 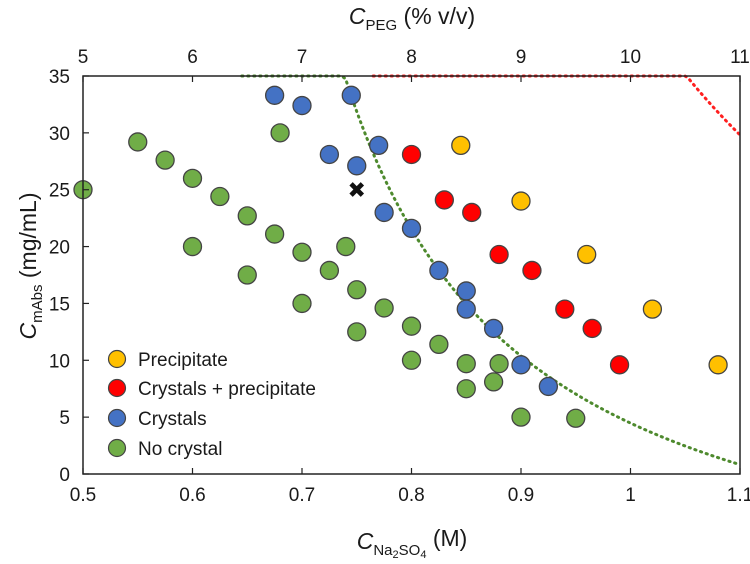 What do you see at coordinates (302, 495) in the screenshot?
I see `x-bottom-tick-label: 0.7` at bounding box center [302, 495].